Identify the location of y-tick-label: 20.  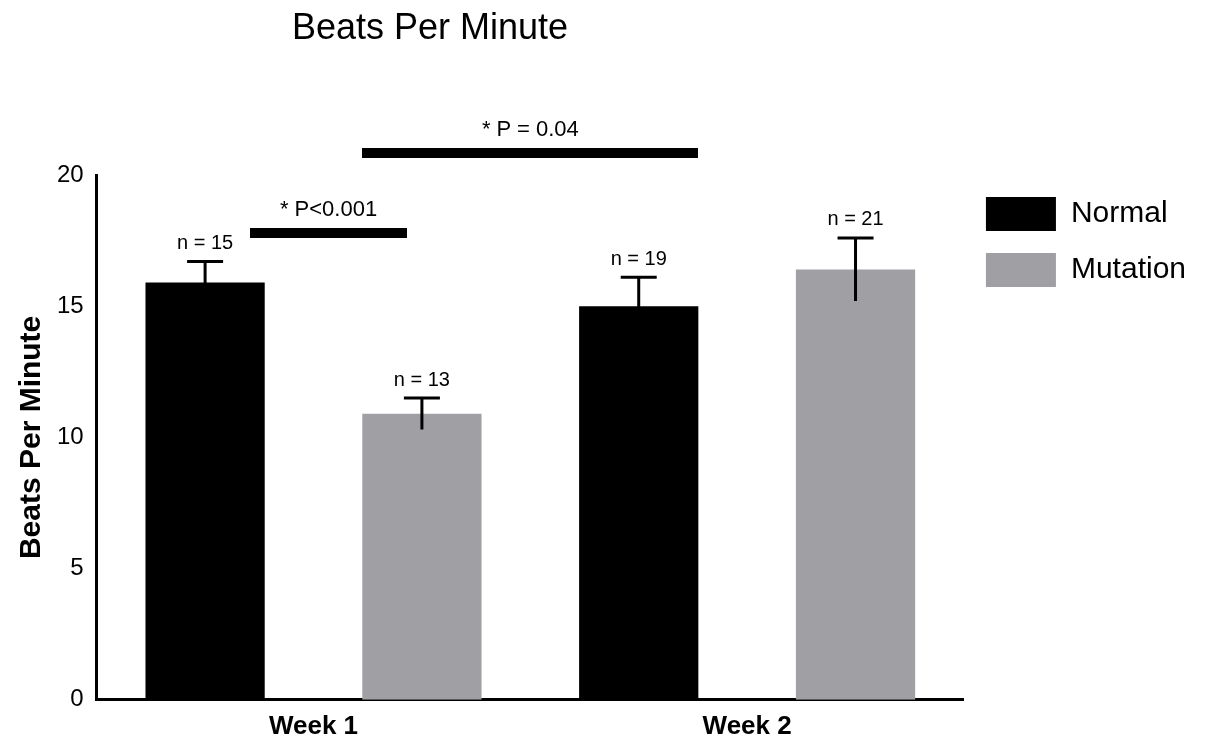
(70, 173).